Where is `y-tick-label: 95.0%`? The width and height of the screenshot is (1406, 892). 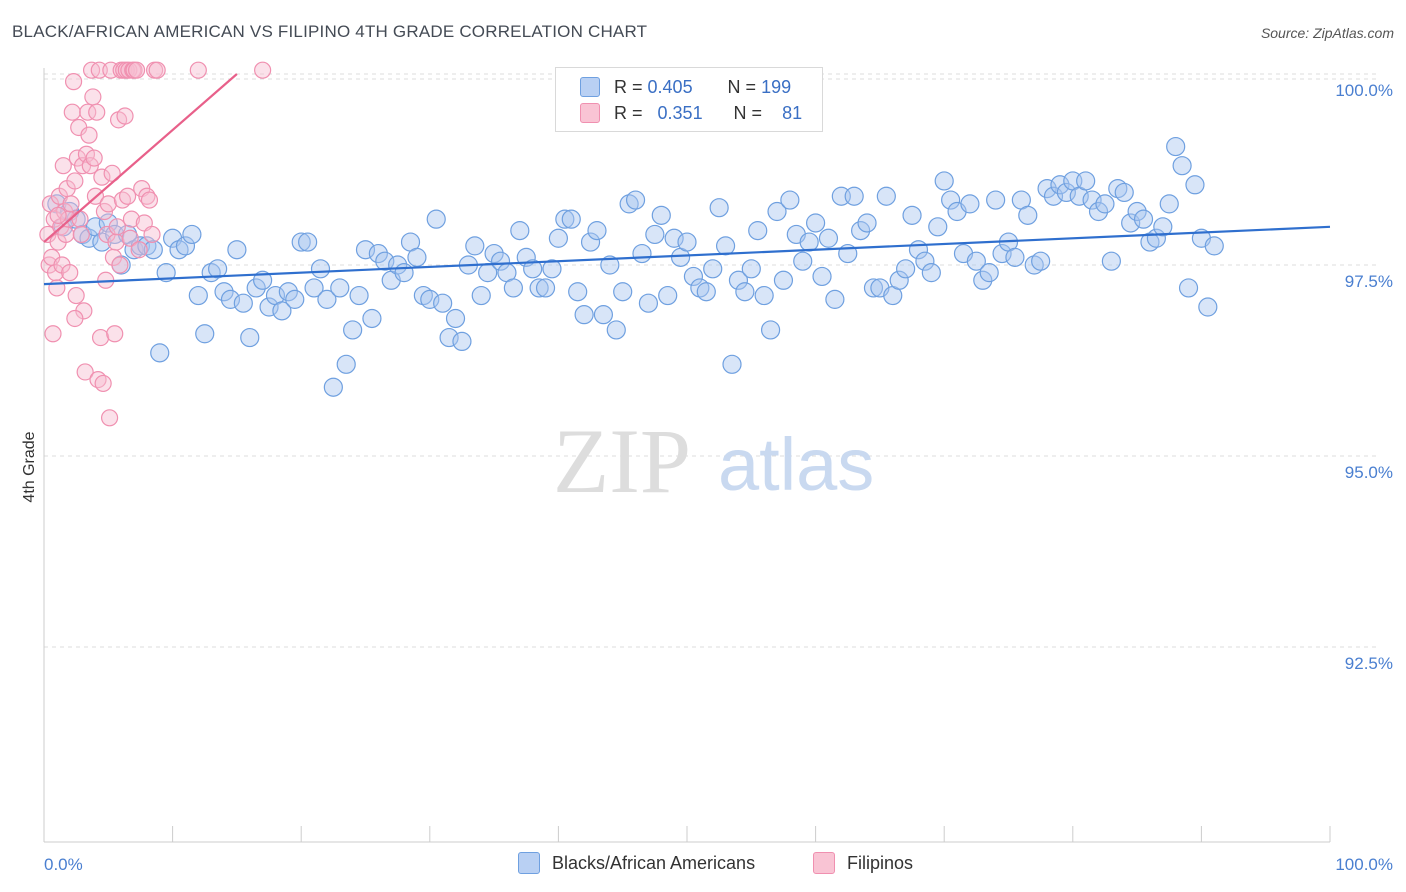
y-tick-label: 95.0% is located at coordinates (1369, 472).